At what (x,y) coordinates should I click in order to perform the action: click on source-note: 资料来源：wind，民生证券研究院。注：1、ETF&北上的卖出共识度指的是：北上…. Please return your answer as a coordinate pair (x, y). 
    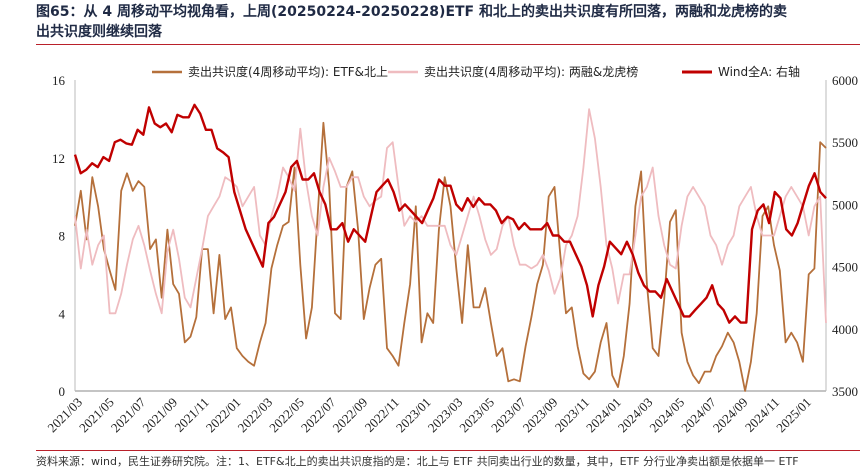
    Looking at the image, I should click on (417, 461).